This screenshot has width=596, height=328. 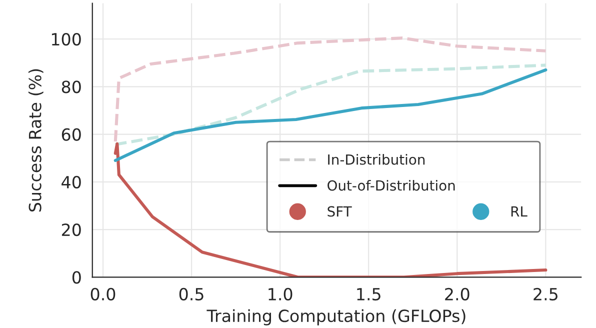 What do you see at coordinates (340, 211) in the screenshot?
I see `legend-label: SFT` at bounding box center [340, 211].